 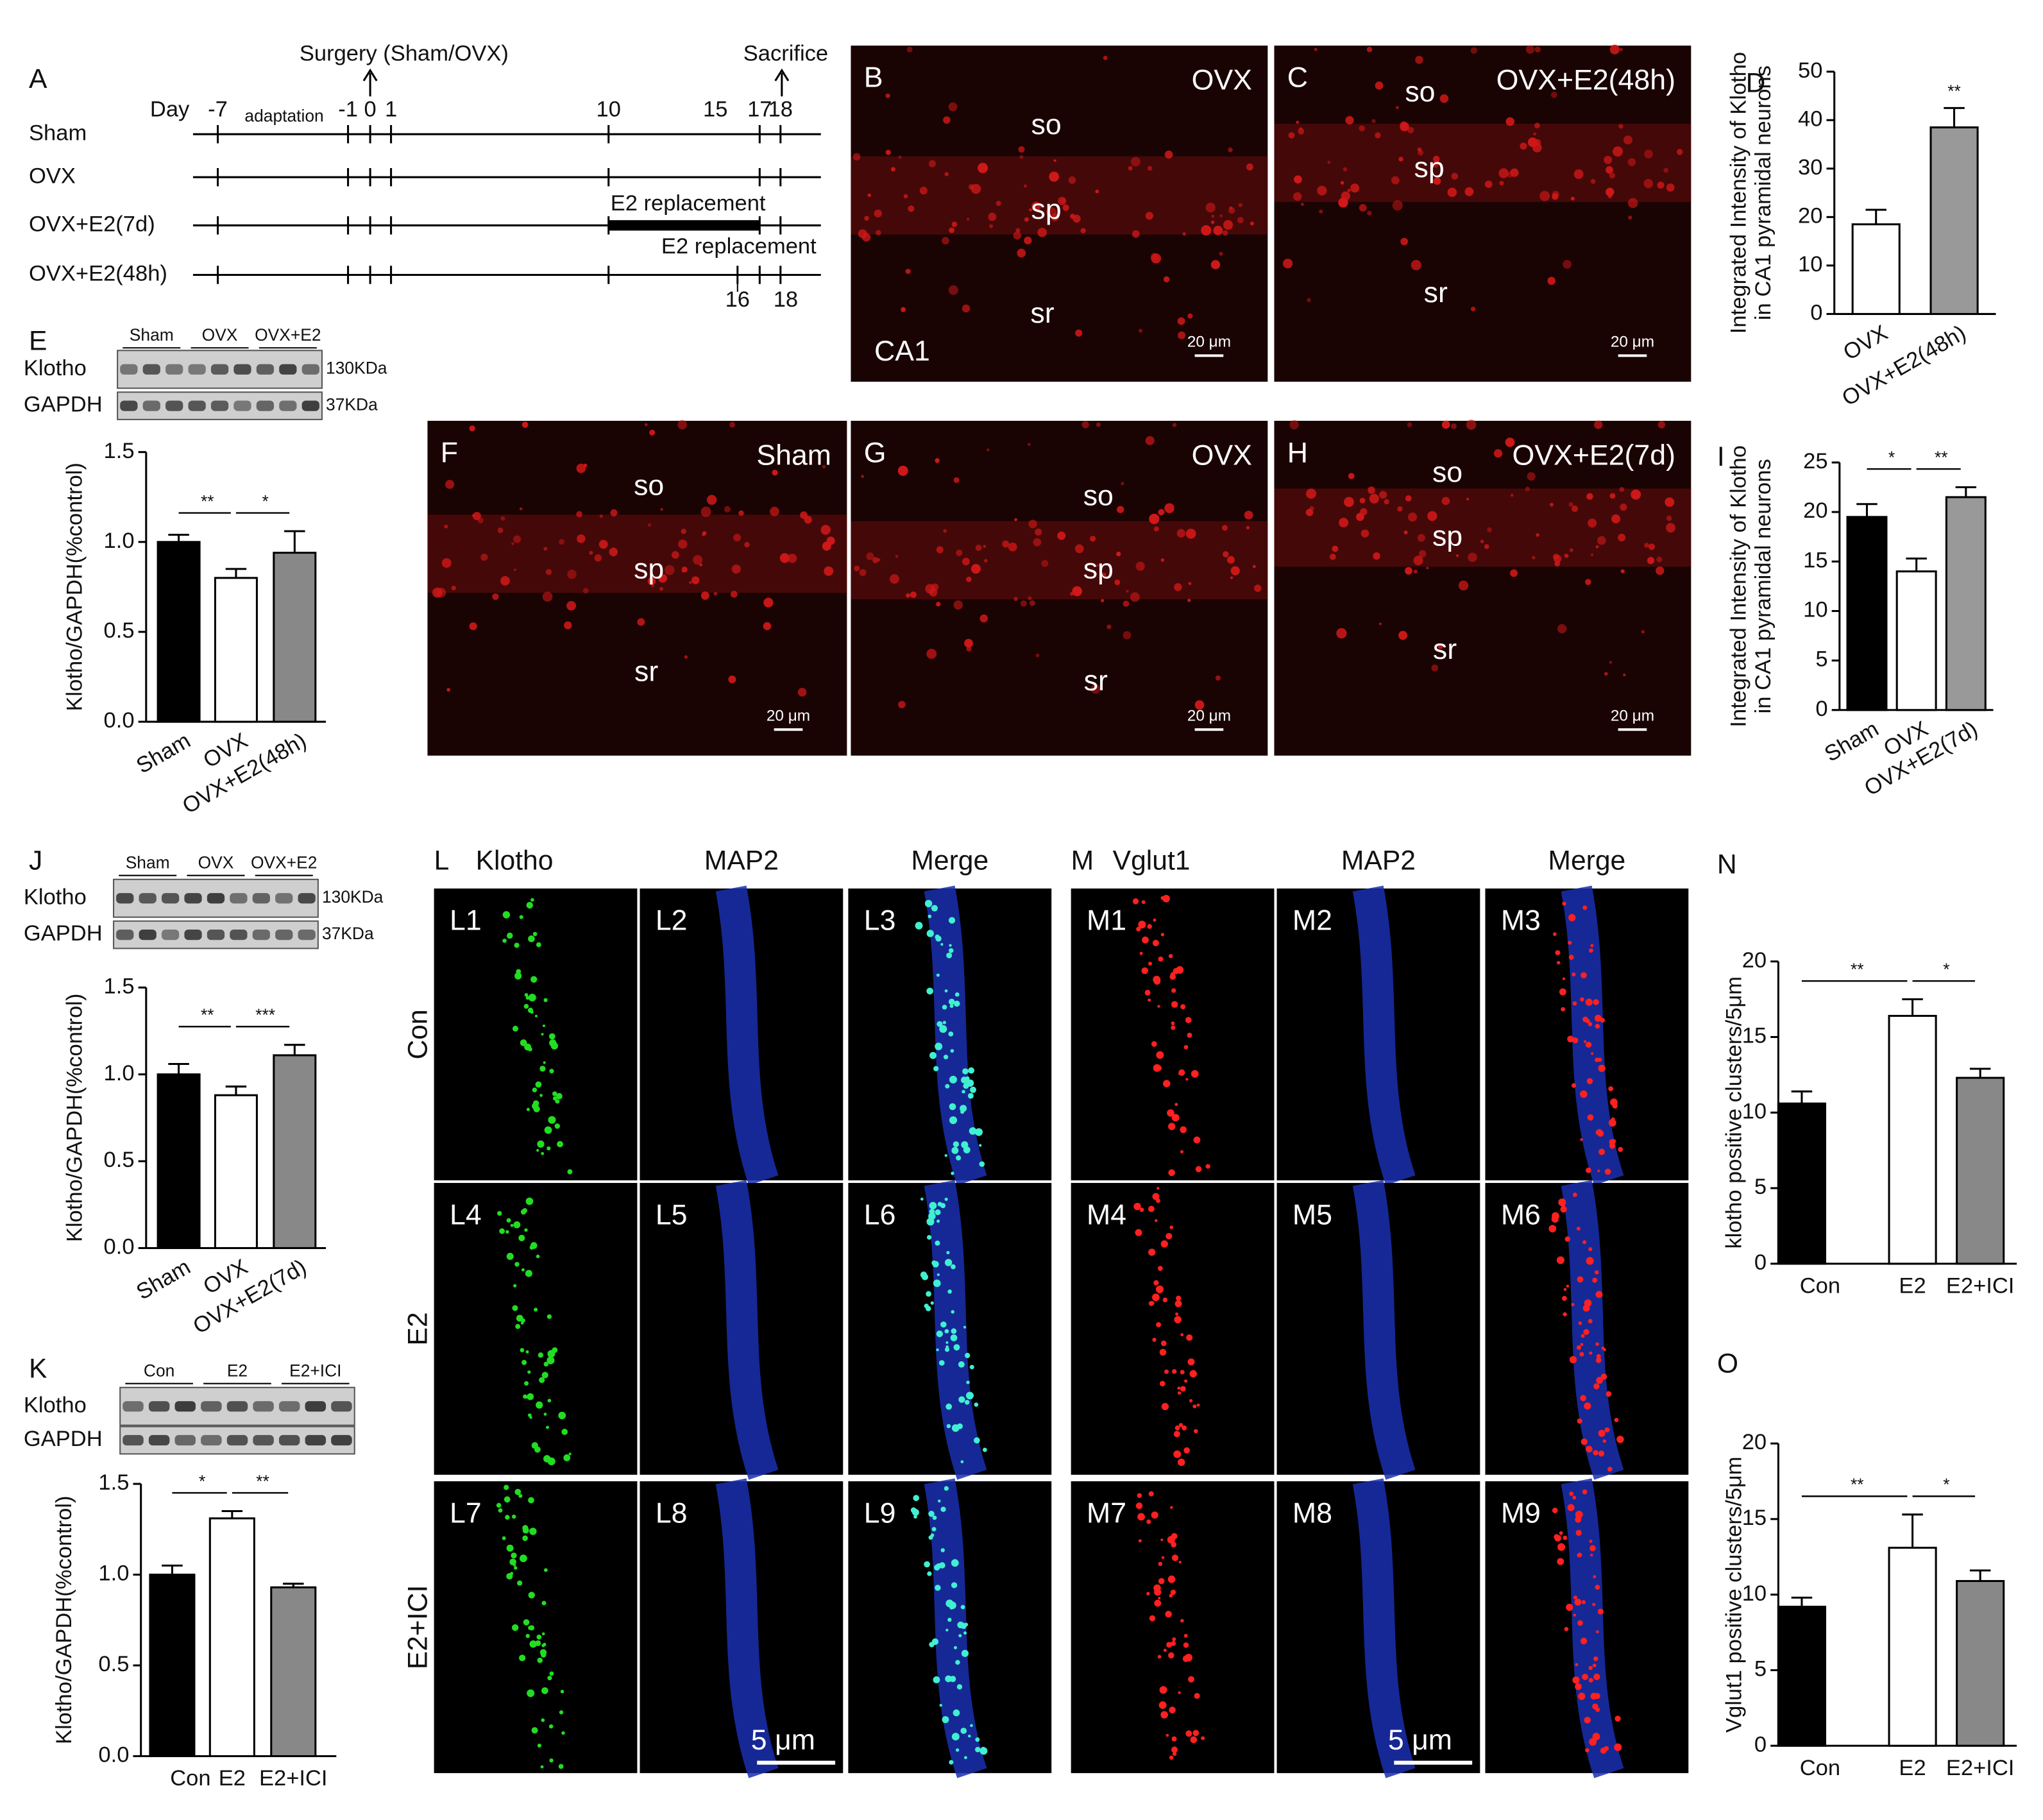 What do you see at coordinates (1760, 1669) in the screenshot?
I see `y-tick-label: 5` at bounding box center [1760, 1669].